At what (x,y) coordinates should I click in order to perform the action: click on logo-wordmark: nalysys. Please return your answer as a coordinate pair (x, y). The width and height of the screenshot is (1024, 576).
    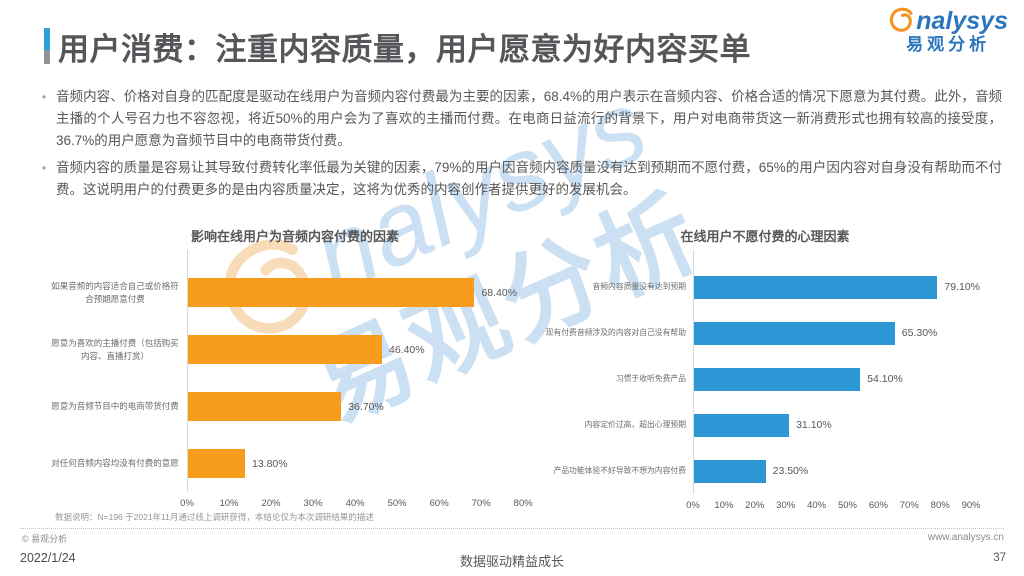
    Looking at the image, I should click on (948, 21).